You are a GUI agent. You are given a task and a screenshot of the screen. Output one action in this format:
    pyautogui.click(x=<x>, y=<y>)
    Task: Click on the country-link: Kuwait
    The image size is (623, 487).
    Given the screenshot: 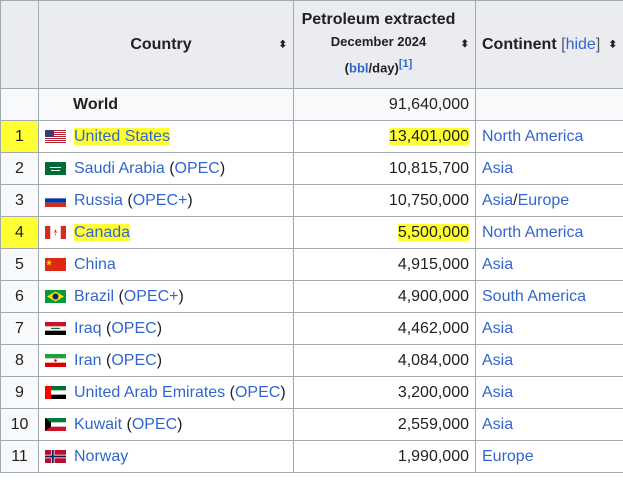 What is the action you would take?
    pyautogui.click(x=98, y=424)
    